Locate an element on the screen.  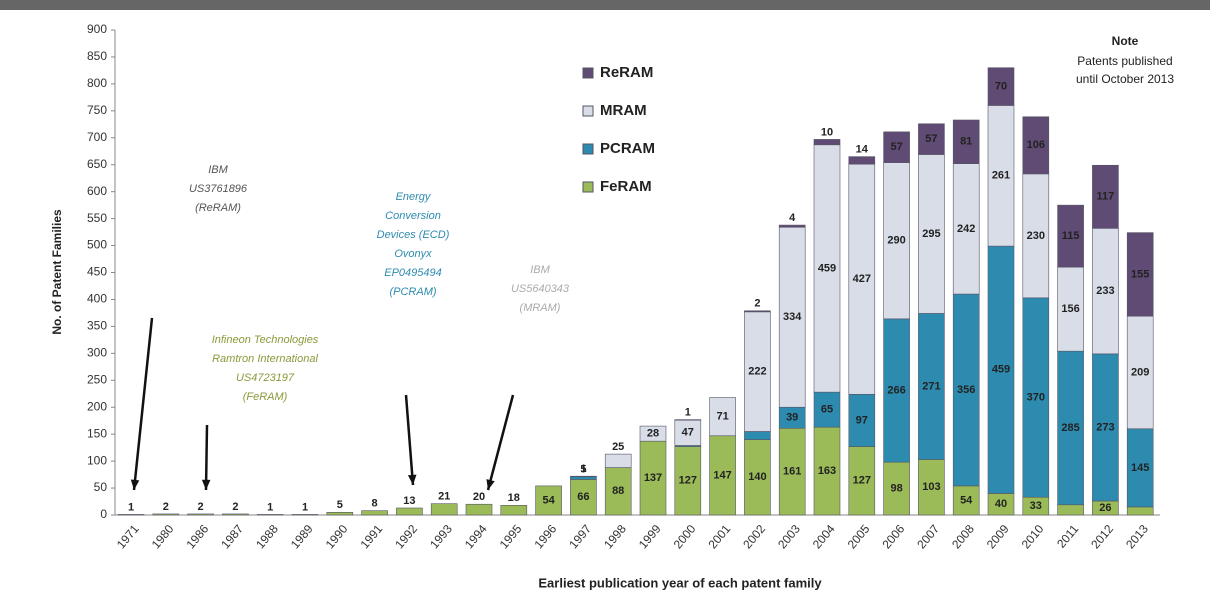
x-tick-label: 2004 is located at coordinates (824, 537).